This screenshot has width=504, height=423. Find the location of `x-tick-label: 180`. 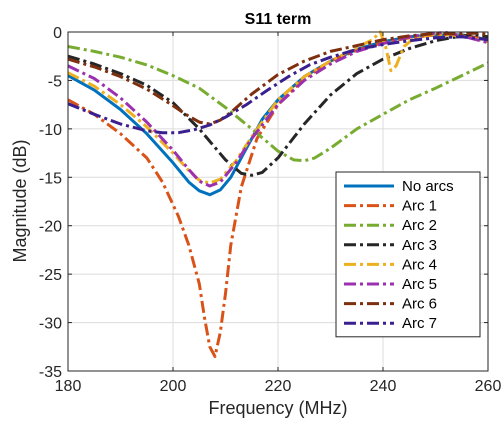

x-tick-label: 180 is located at coordinates (68, 386).